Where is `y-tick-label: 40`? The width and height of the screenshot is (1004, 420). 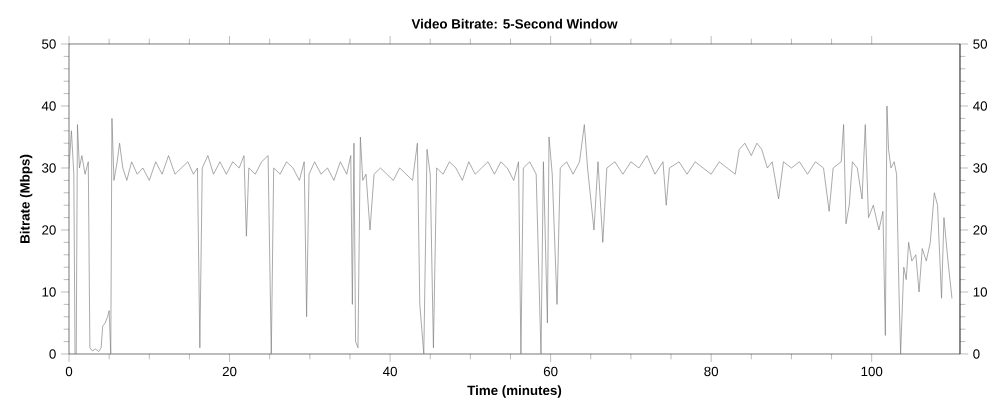 y-tick-label: 40 is located at coordinates (48, 106).